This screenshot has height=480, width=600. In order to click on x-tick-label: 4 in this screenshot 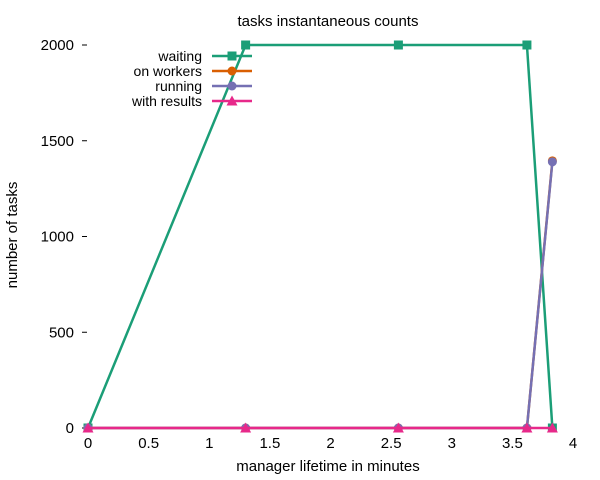, I will do `click(573, 443)`.